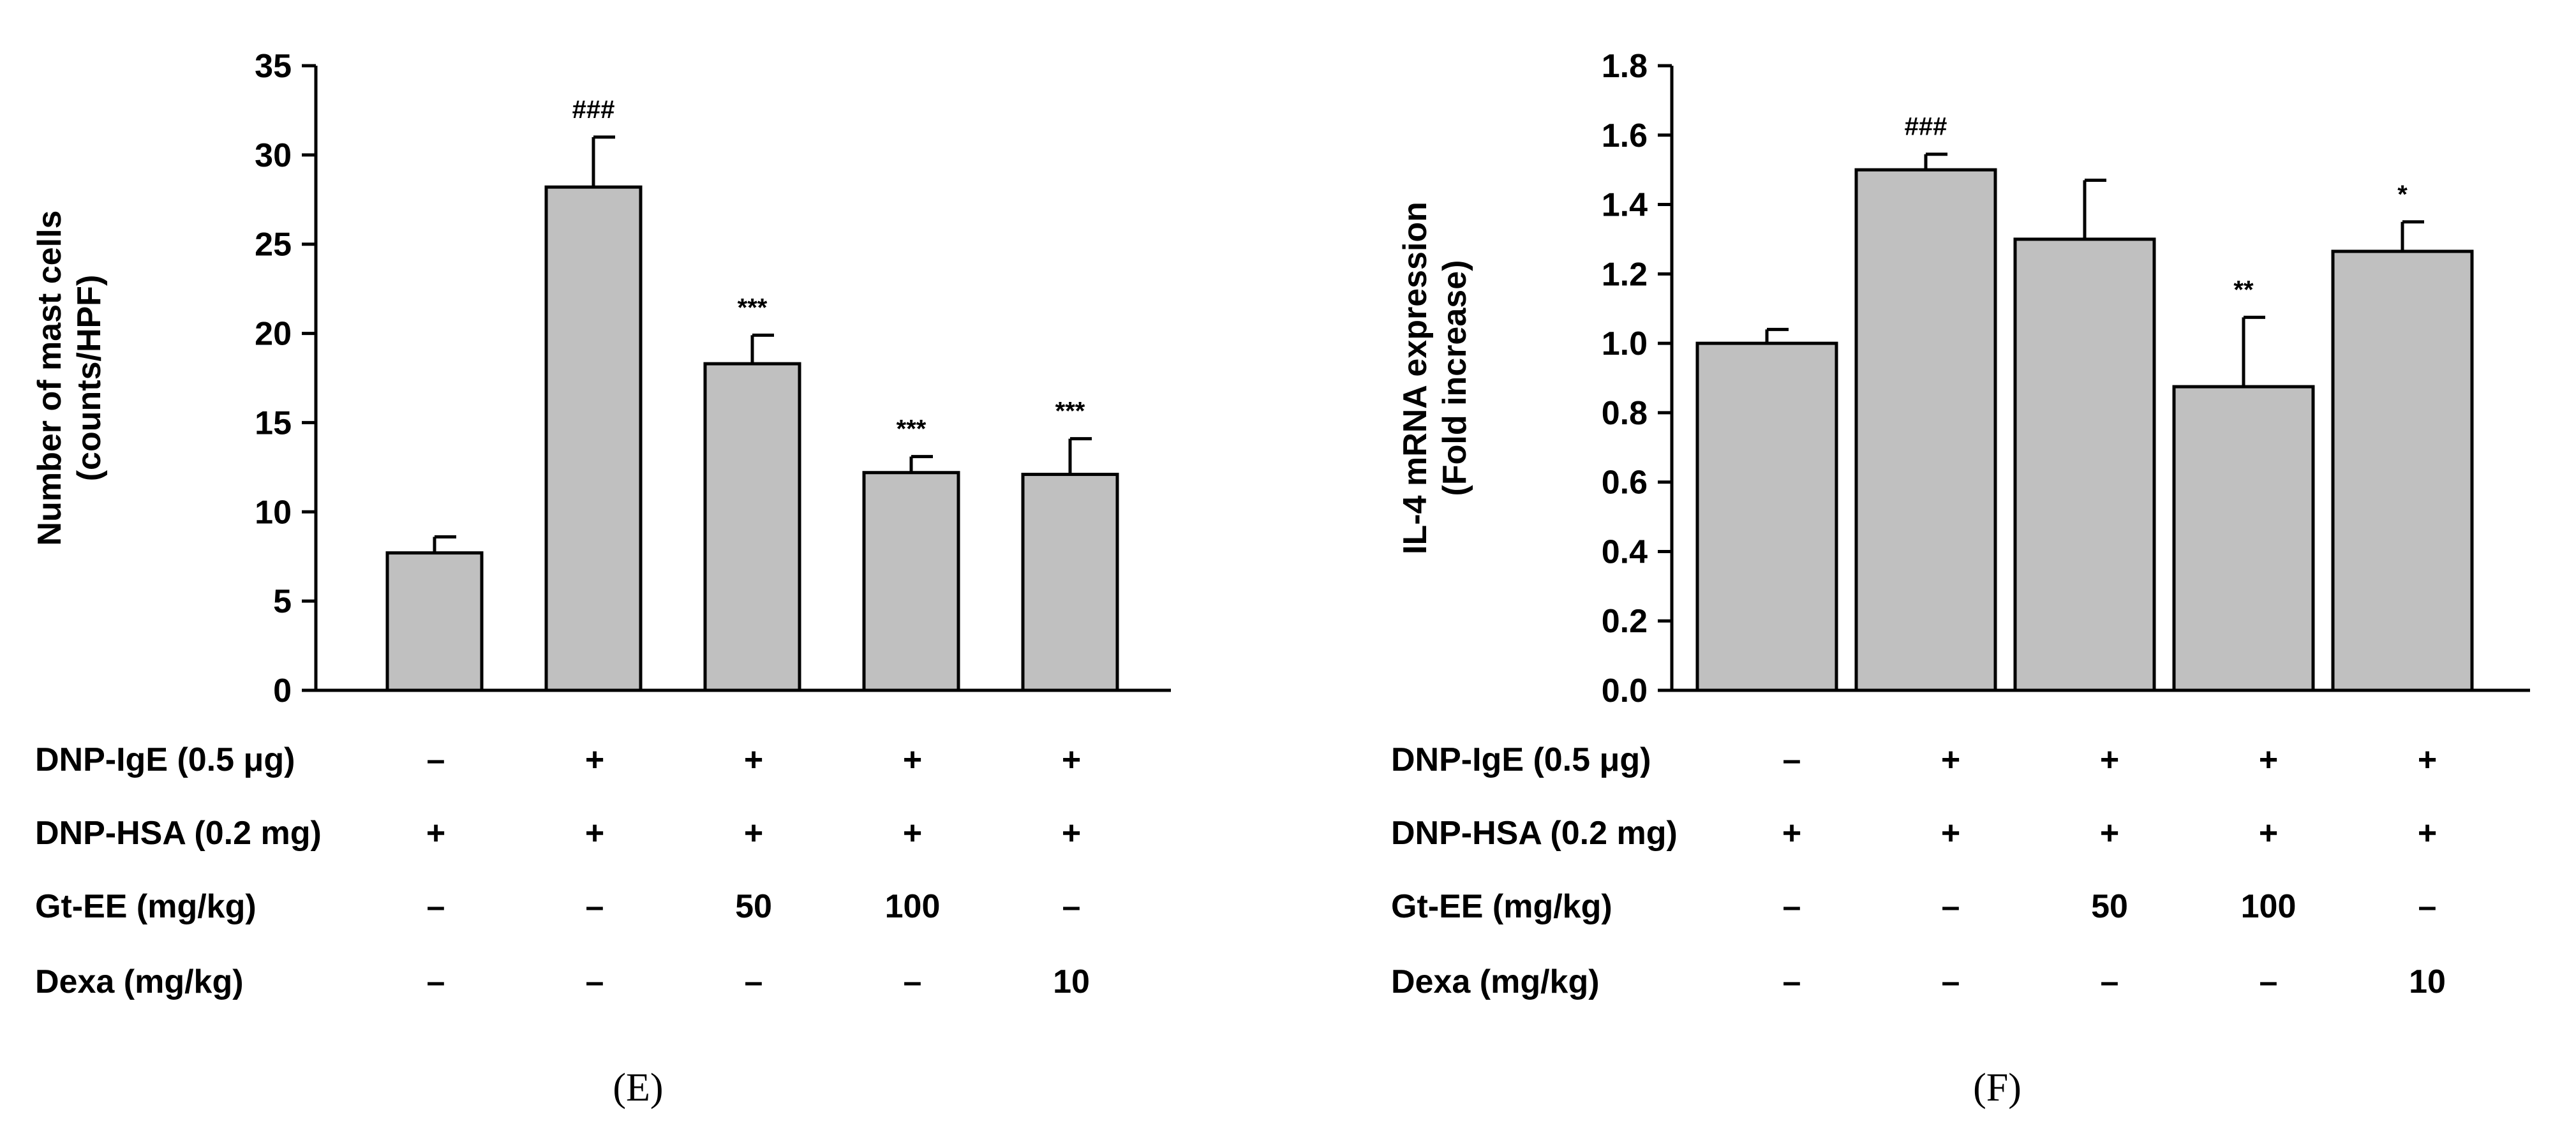 This screenshot has height=1135, width=2576. Describe the element at coordinates (1625, 343) in the screenshot. I see `y-tick-label: 1.0` at that location.